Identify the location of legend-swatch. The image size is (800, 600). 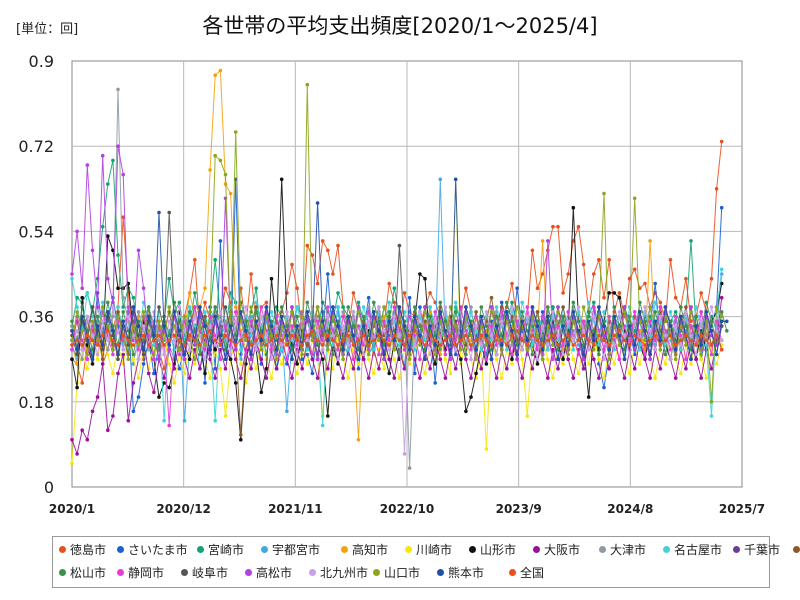
(602, 549).